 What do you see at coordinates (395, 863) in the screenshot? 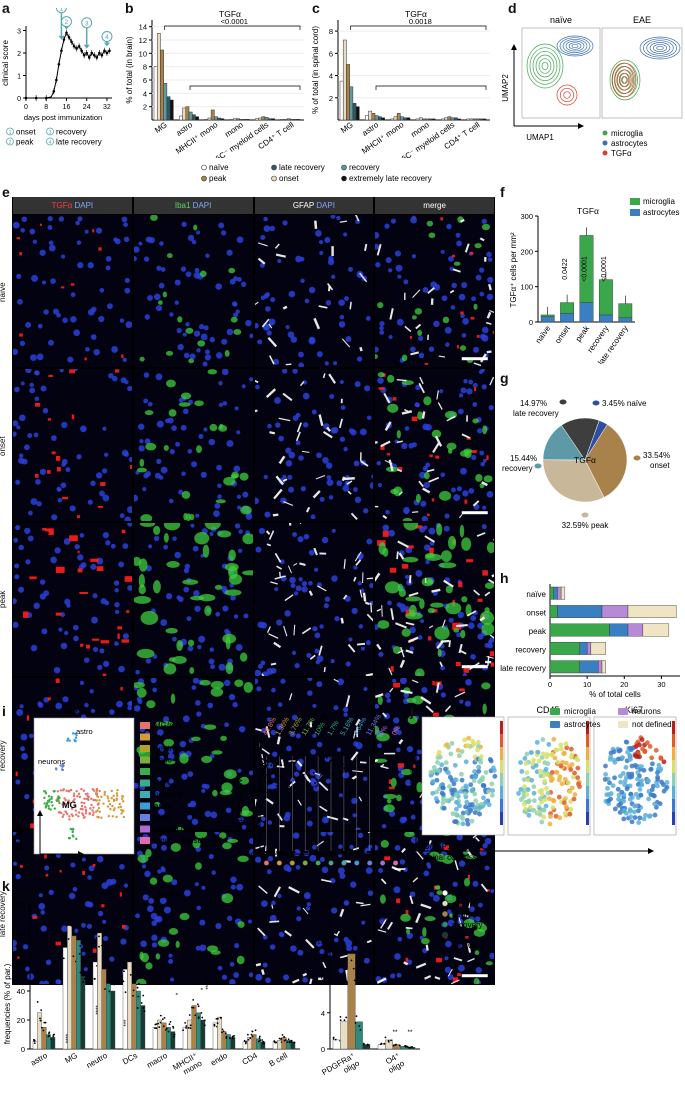
I see `cluster-dot` at bounding box center [395, 863].